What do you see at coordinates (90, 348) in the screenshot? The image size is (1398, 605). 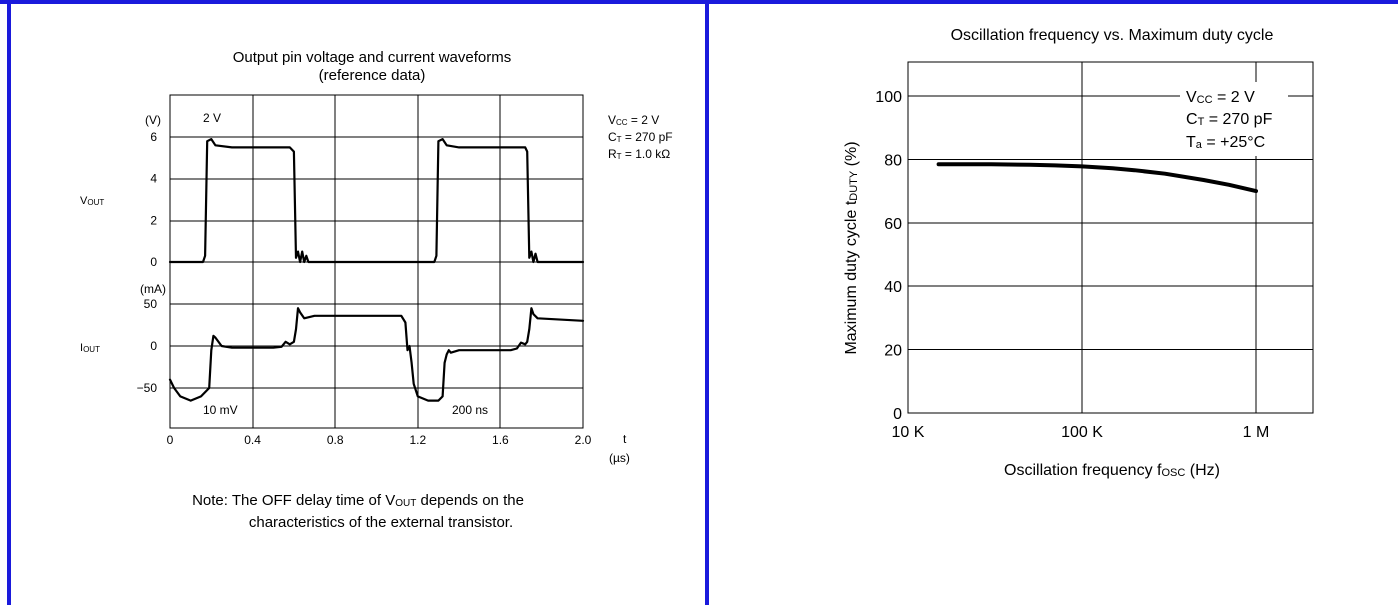 I see `iout-label: IOUT` at bounding box center [90, 348].